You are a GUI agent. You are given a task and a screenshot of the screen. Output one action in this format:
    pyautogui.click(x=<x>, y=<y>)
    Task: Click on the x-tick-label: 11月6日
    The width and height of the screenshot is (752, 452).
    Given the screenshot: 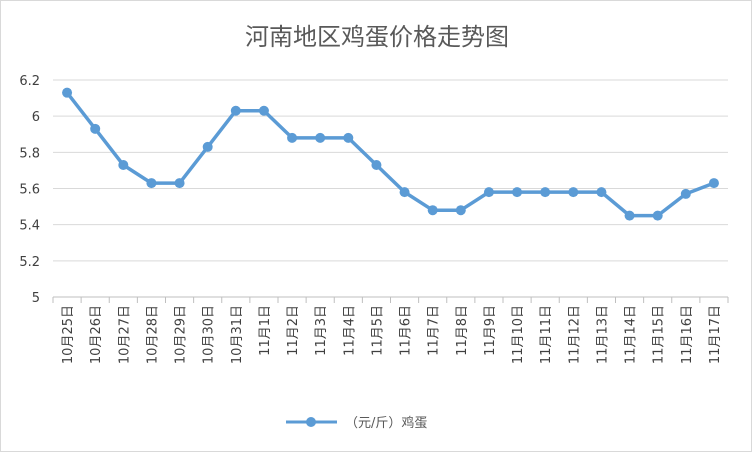 What is the action you would take?
    pyautogui.click(x=406, y=330)
    